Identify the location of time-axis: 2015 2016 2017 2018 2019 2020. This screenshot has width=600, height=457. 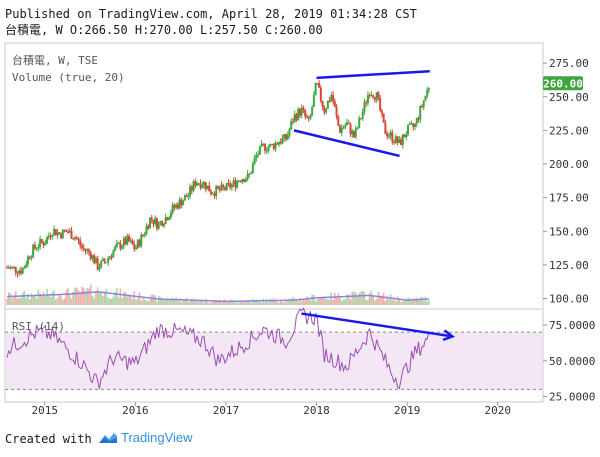
(272, 409).